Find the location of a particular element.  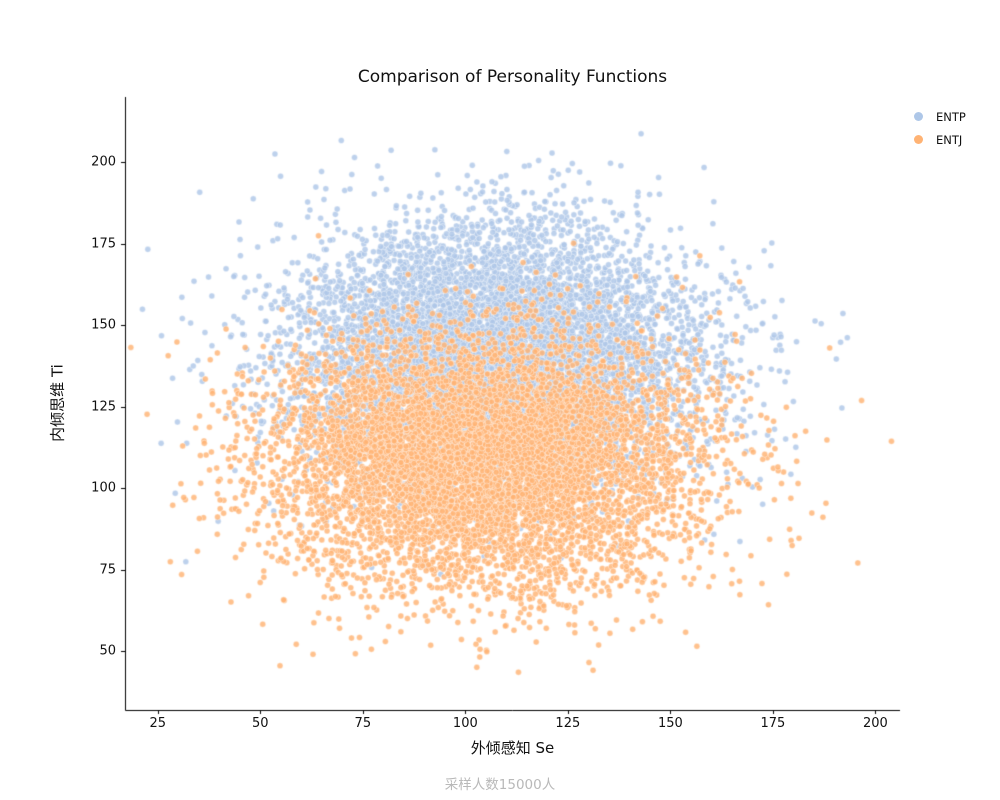

x-tick-label: 75 is located at coordinates (363, 723).